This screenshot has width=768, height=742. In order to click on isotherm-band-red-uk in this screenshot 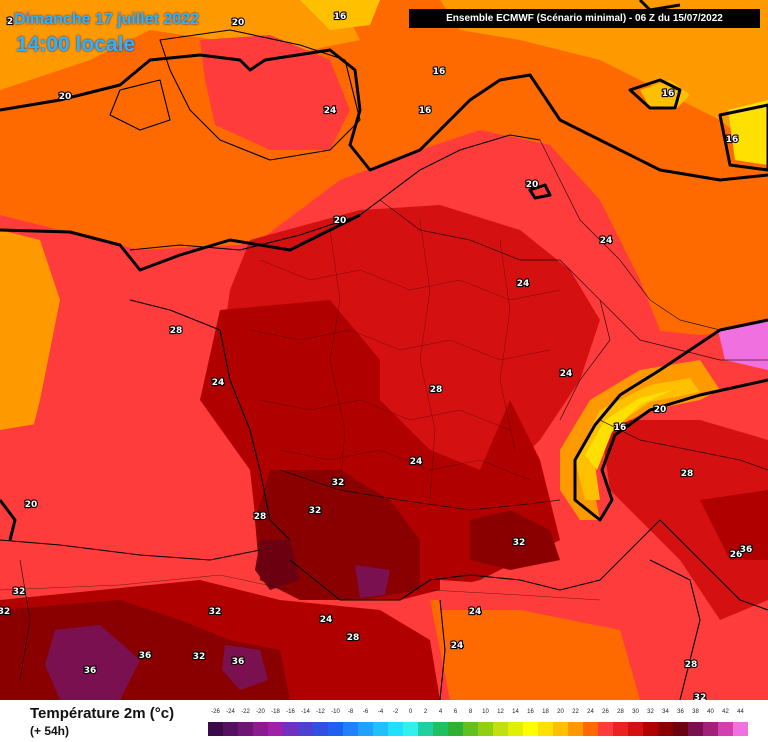, I will do `click(275, 92)`.